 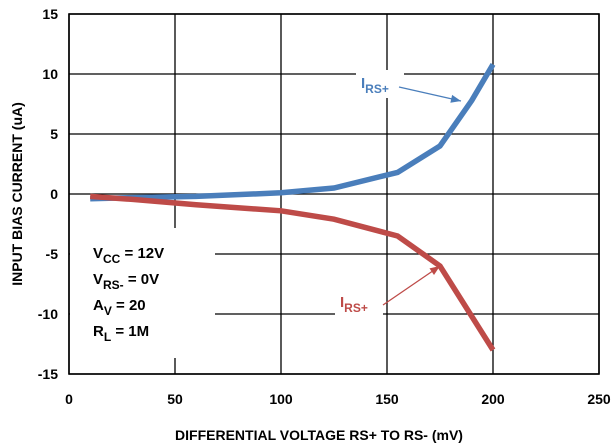 What do you see at coordinates (54, 194) in the screenshot?
I see `y-tick-label: 0` at bounding box center [54, 194].